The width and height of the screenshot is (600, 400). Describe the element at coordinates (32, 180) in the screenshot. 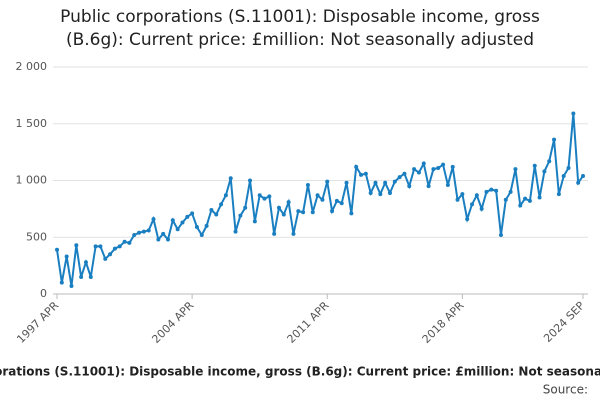

I see `y-tick-label: 1 000` at that location.